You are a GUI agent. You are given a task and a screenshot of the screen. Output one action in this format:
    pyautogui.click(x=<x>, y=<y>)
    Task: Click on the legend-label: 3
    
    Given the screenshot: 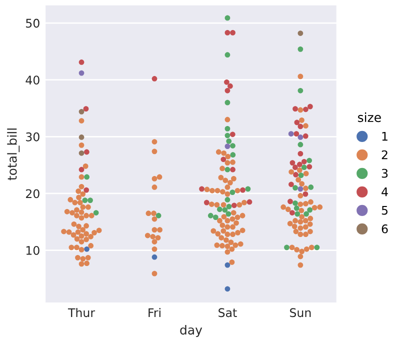 What is the action you would take?
    pyautogui.click(x=385, y=173)
    